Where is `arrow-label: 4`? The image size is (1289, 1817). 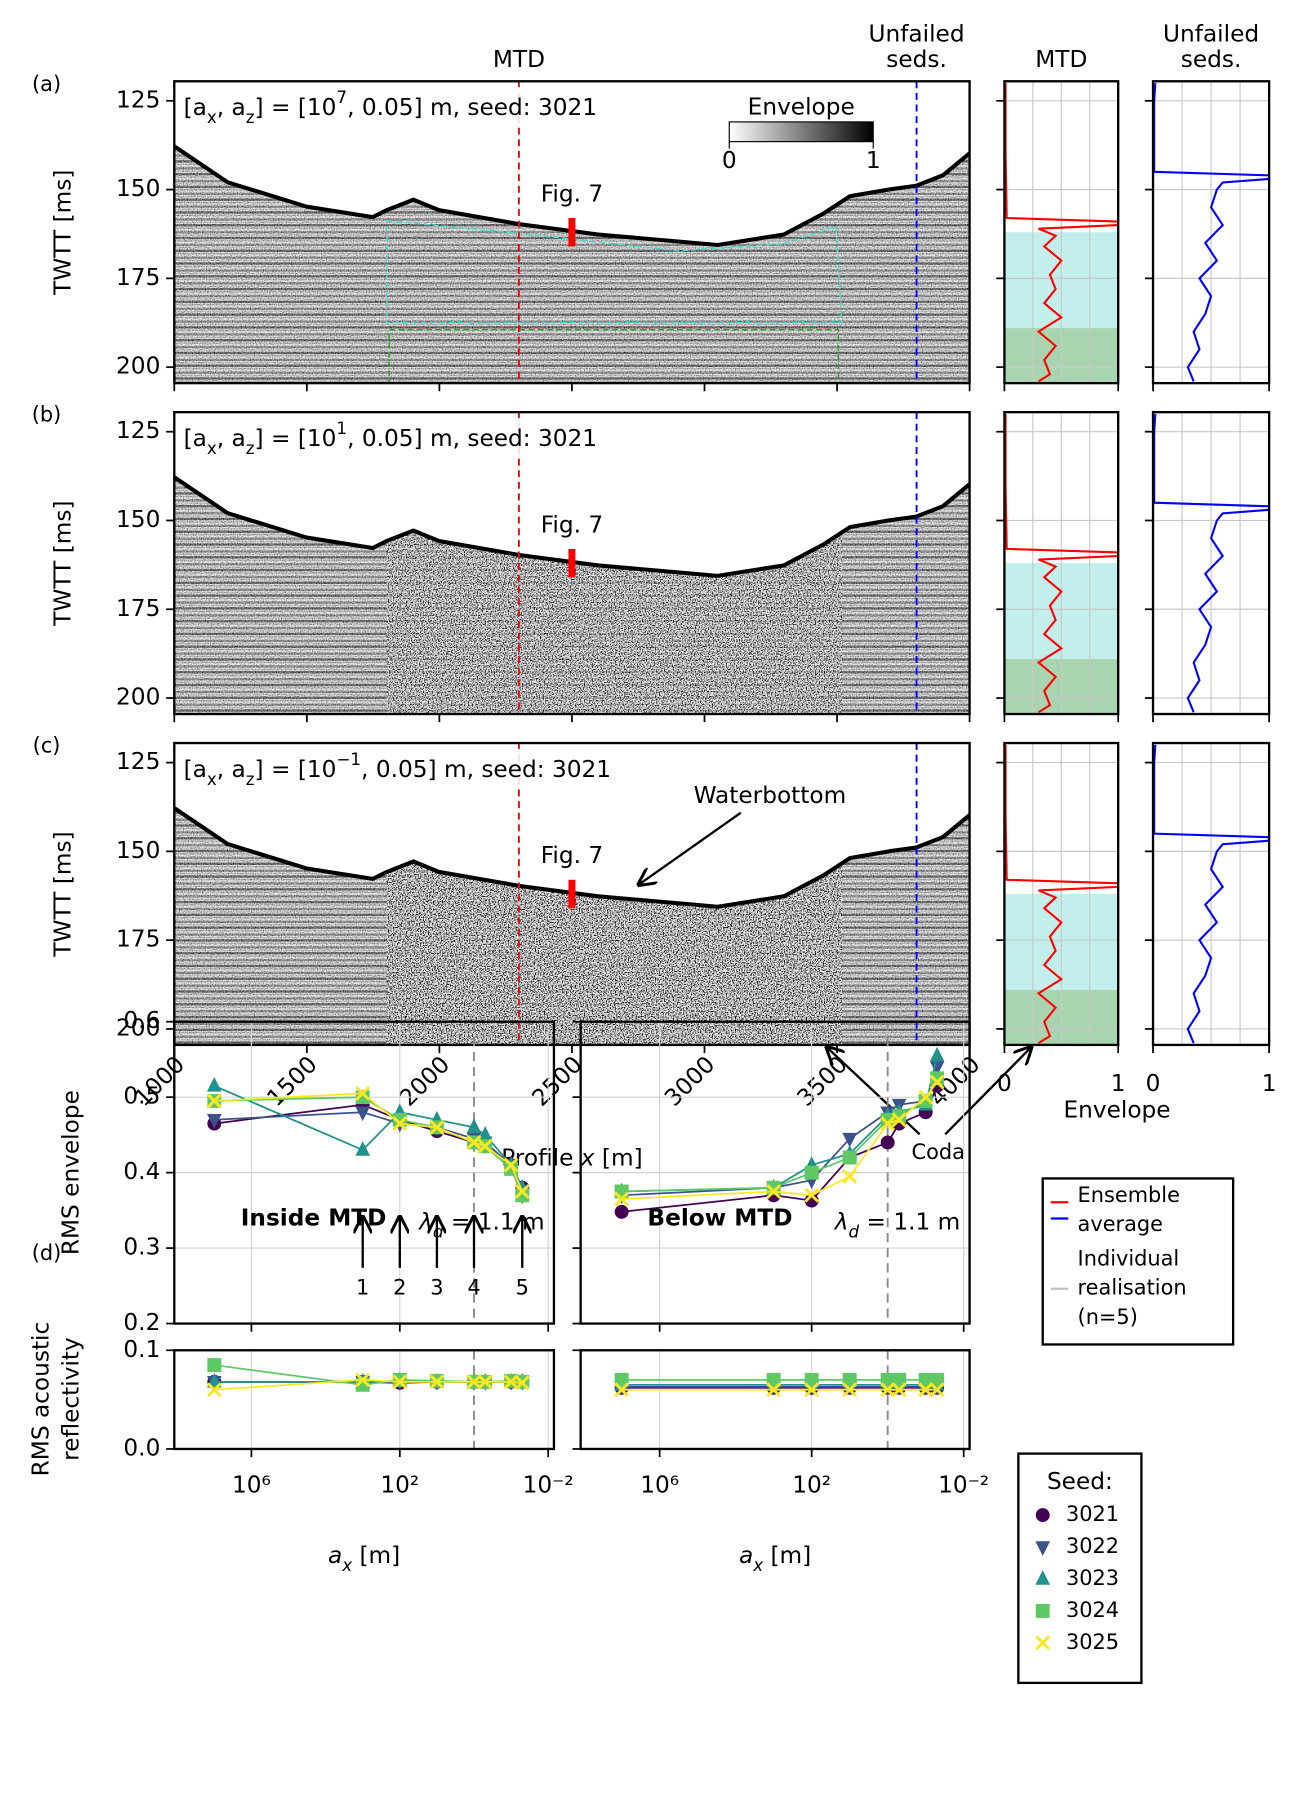 arrow-label: 4 is located at coordinates (473, 1288).